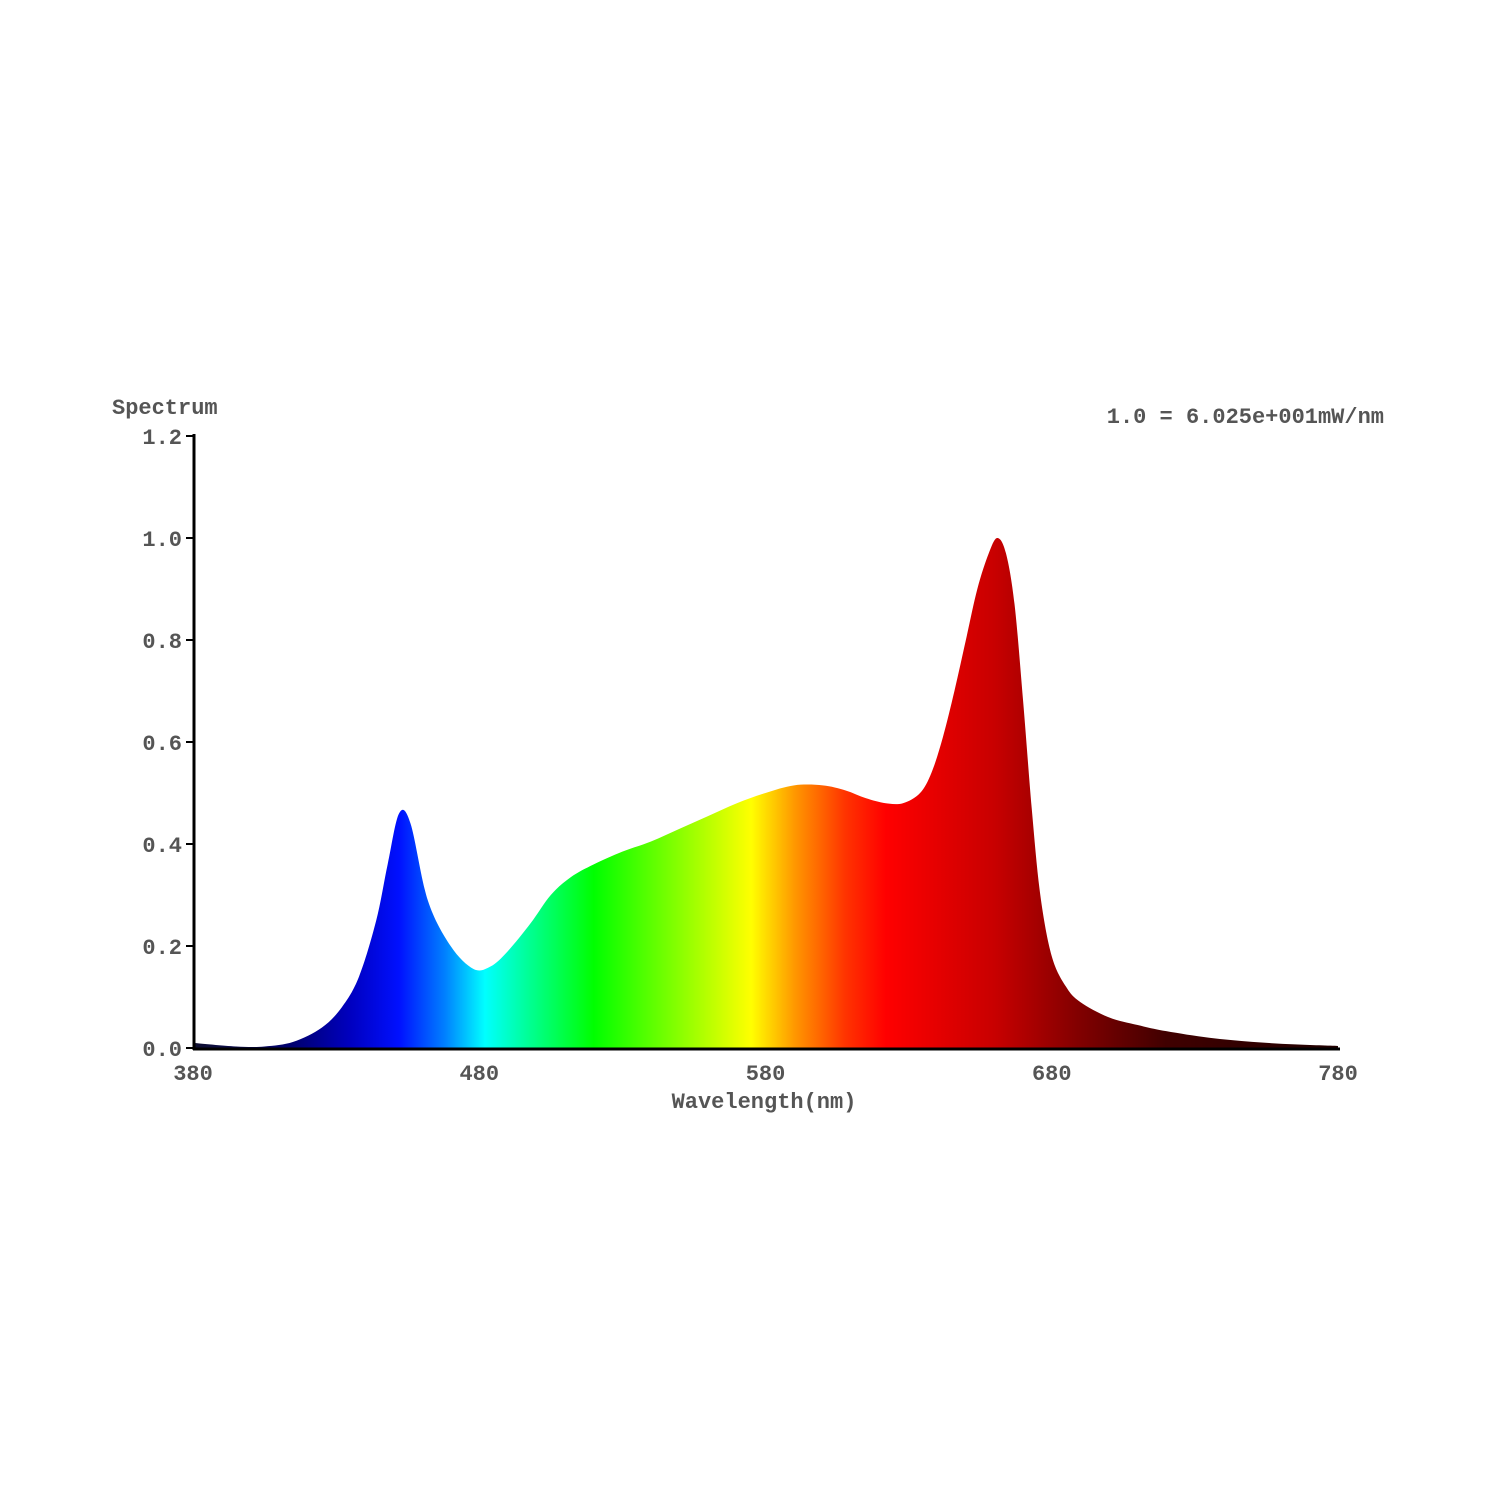  Describe the element at coordinates (162, 846) in the screenshot. I see `y-tick-label: 0.4` at that location.